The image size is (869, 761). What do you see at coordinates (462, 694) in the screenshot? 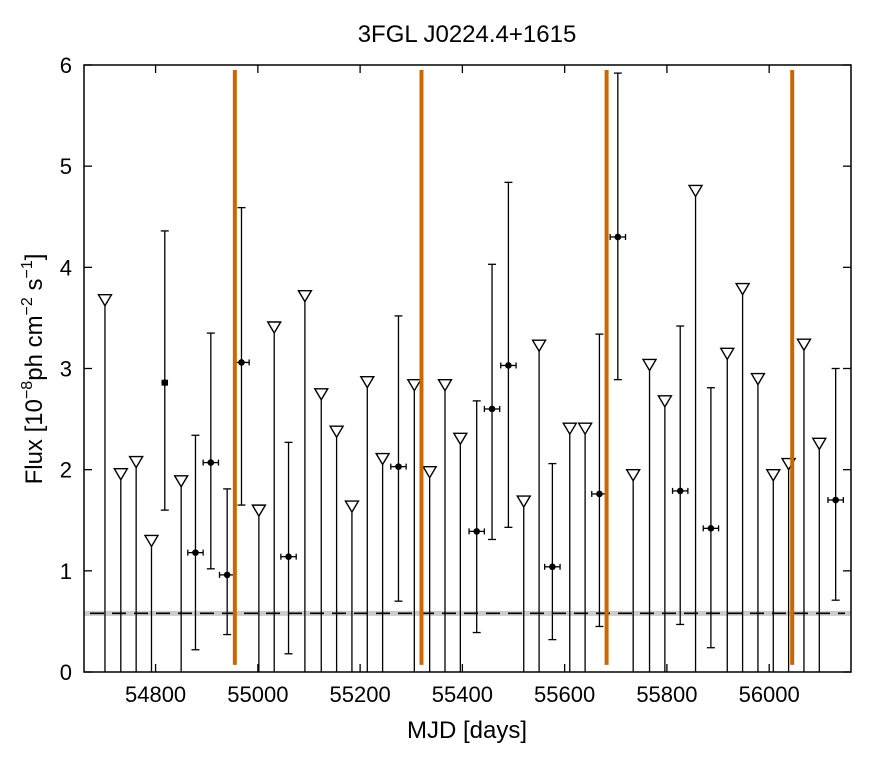
I see `x-tick-label: 55400` at bounding box center [462, 694].